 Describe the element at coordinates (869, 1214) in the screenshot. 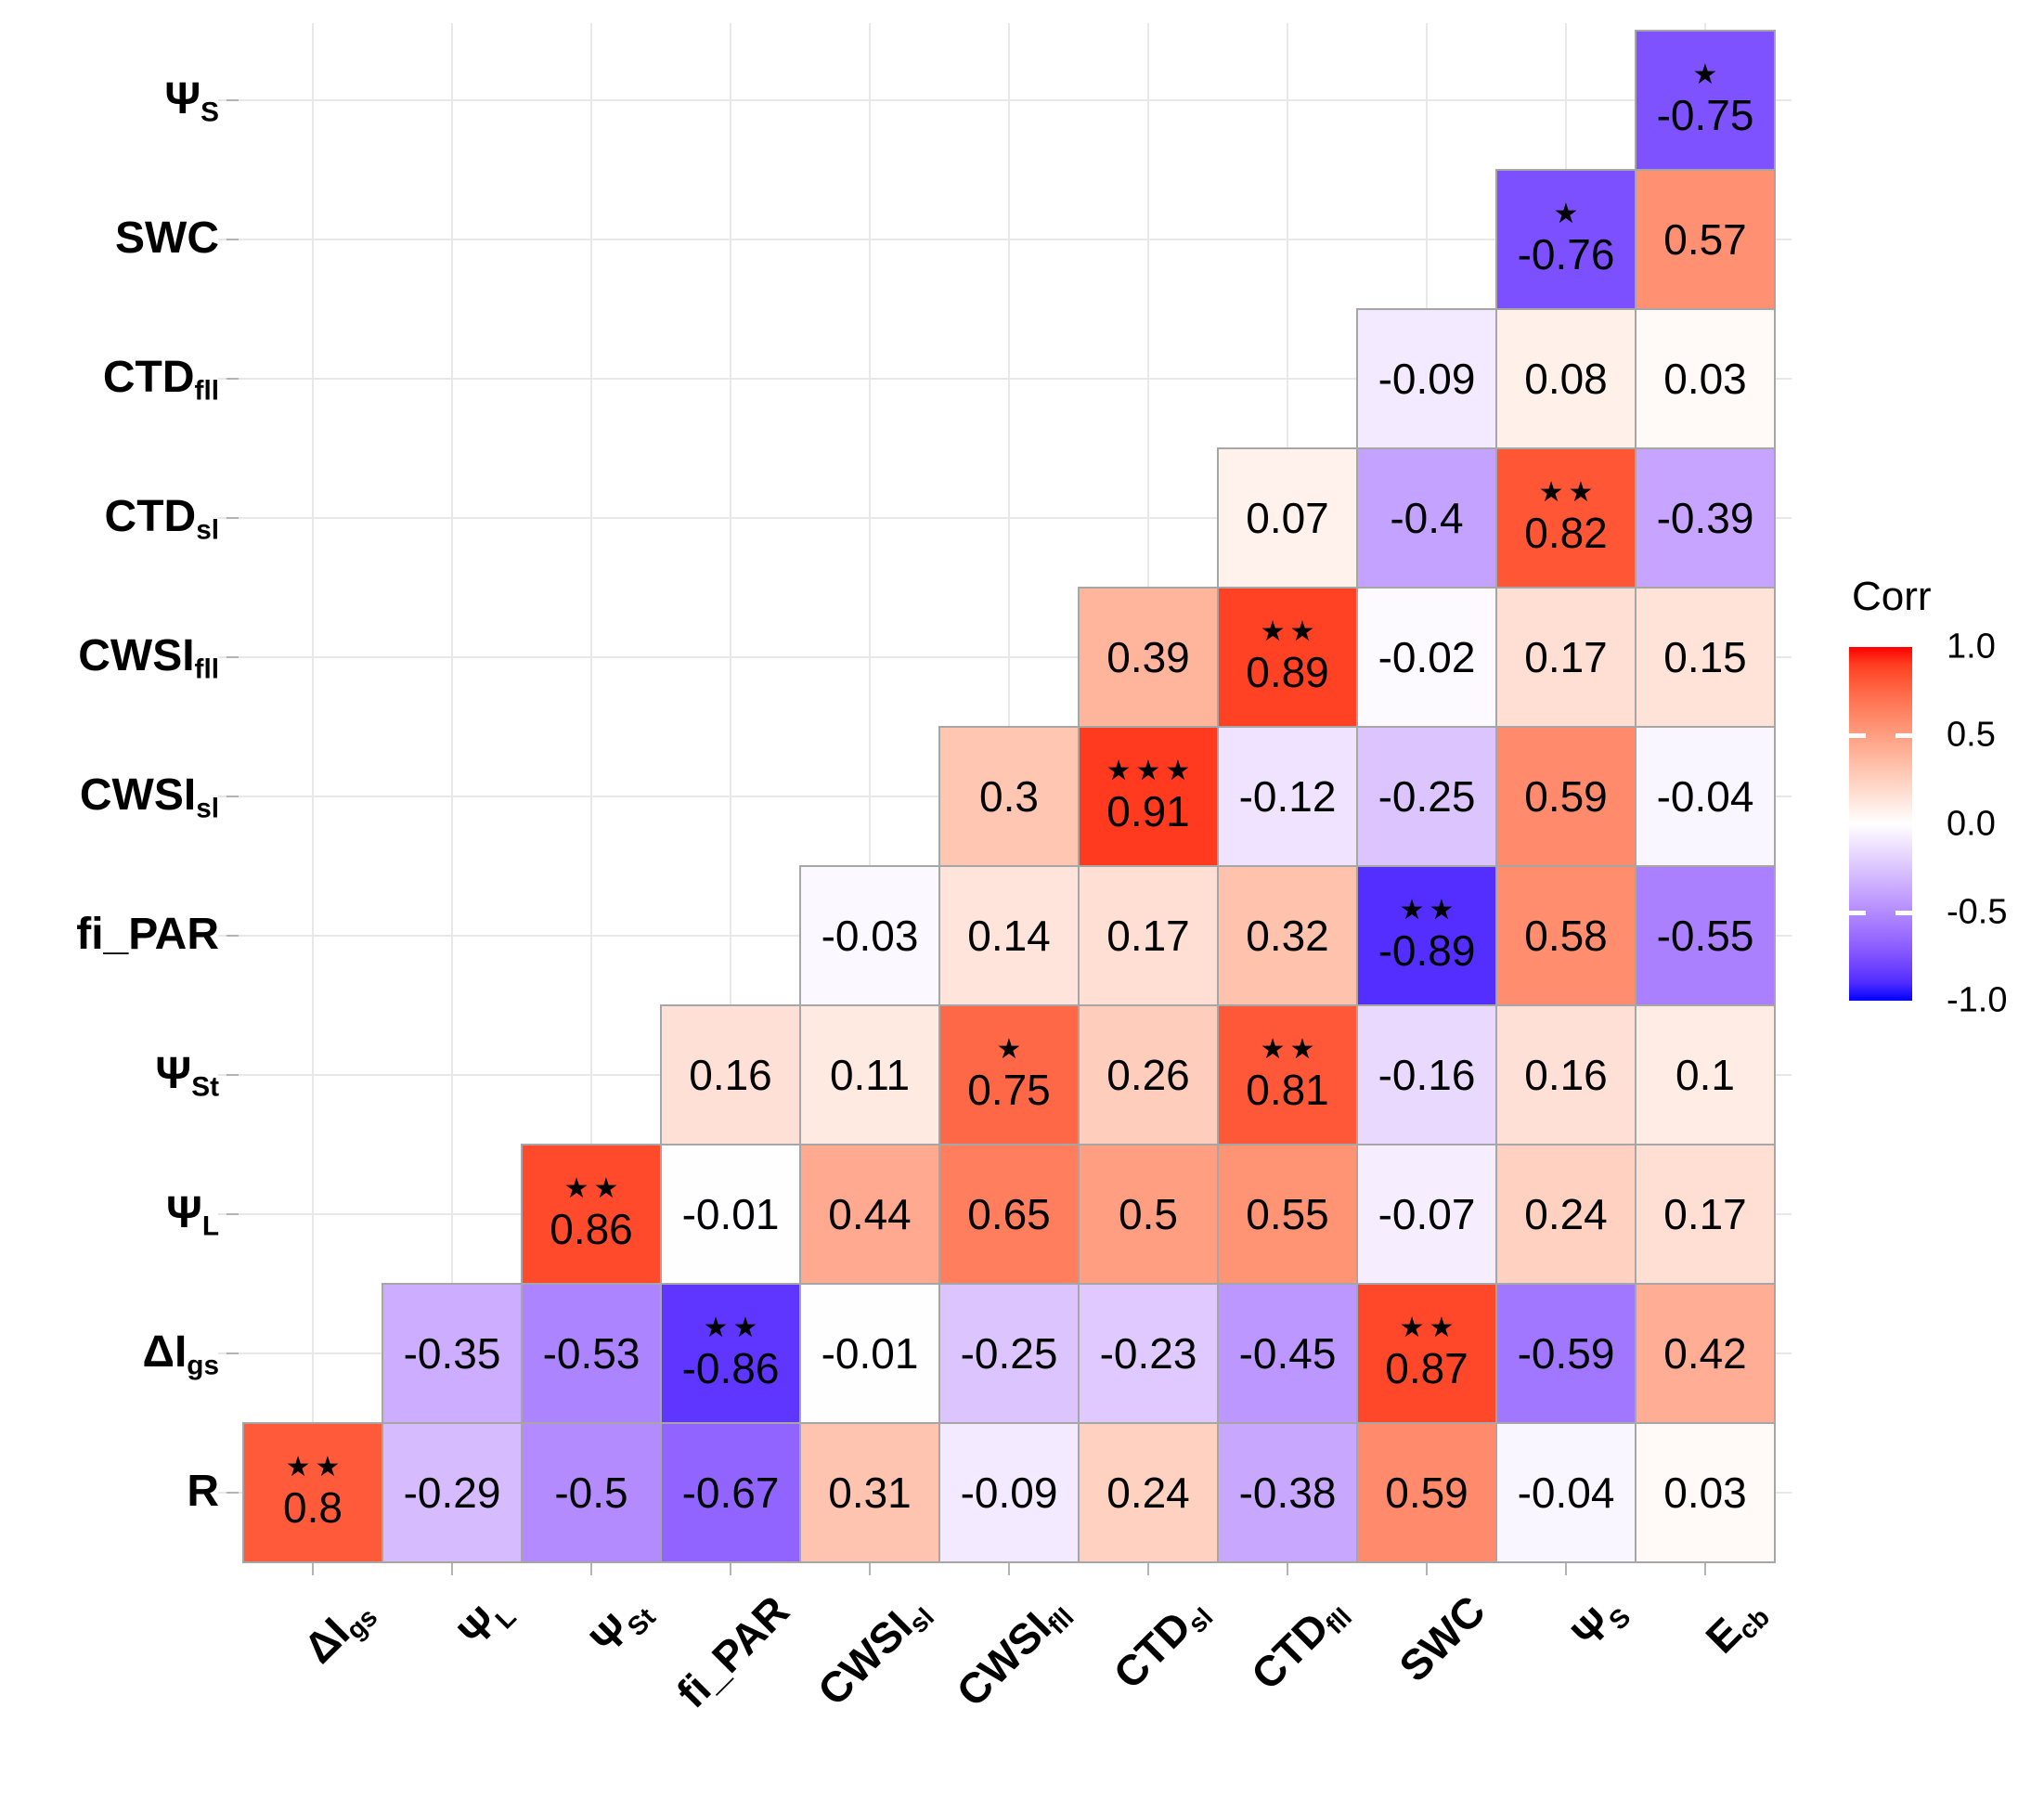

I see `matrix-cell: 0.44` at that location.